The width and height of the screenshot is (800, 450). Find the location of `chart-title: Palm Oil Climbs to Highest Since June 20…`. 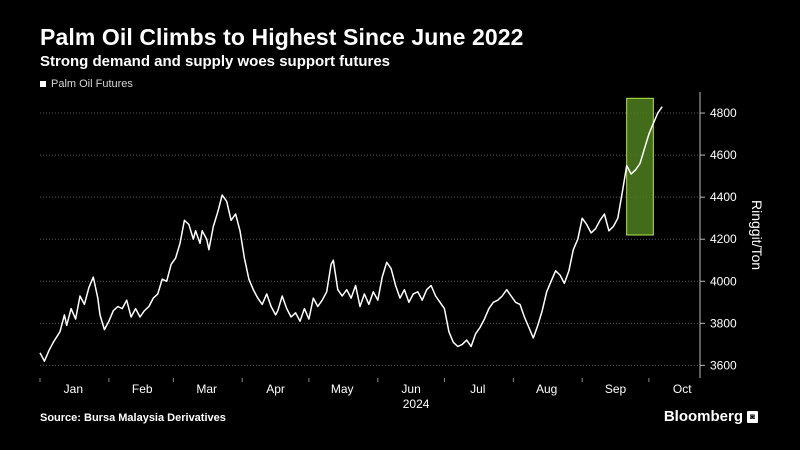

chart-title: Palm Oil Climbs to Highest Since June 20… is located at coordinates (282, 37).